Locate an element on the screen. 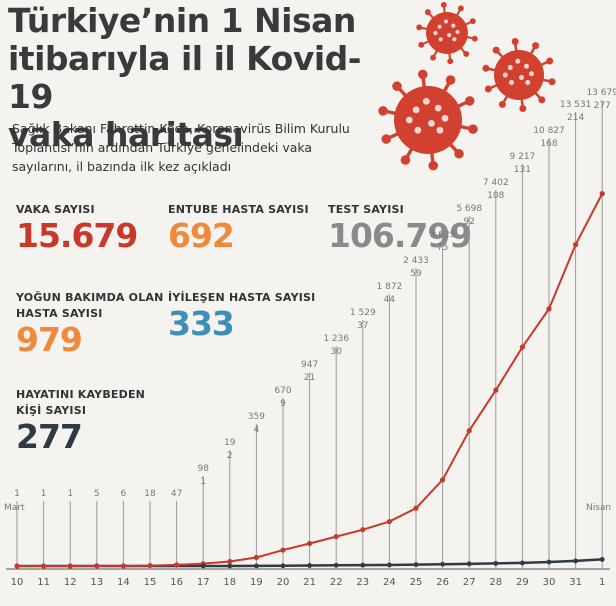 Image resolution: width=616 pixels, height=606 pixels. stat-vaka-label: VAKA SAYISI is located at coordinates (55, 209).